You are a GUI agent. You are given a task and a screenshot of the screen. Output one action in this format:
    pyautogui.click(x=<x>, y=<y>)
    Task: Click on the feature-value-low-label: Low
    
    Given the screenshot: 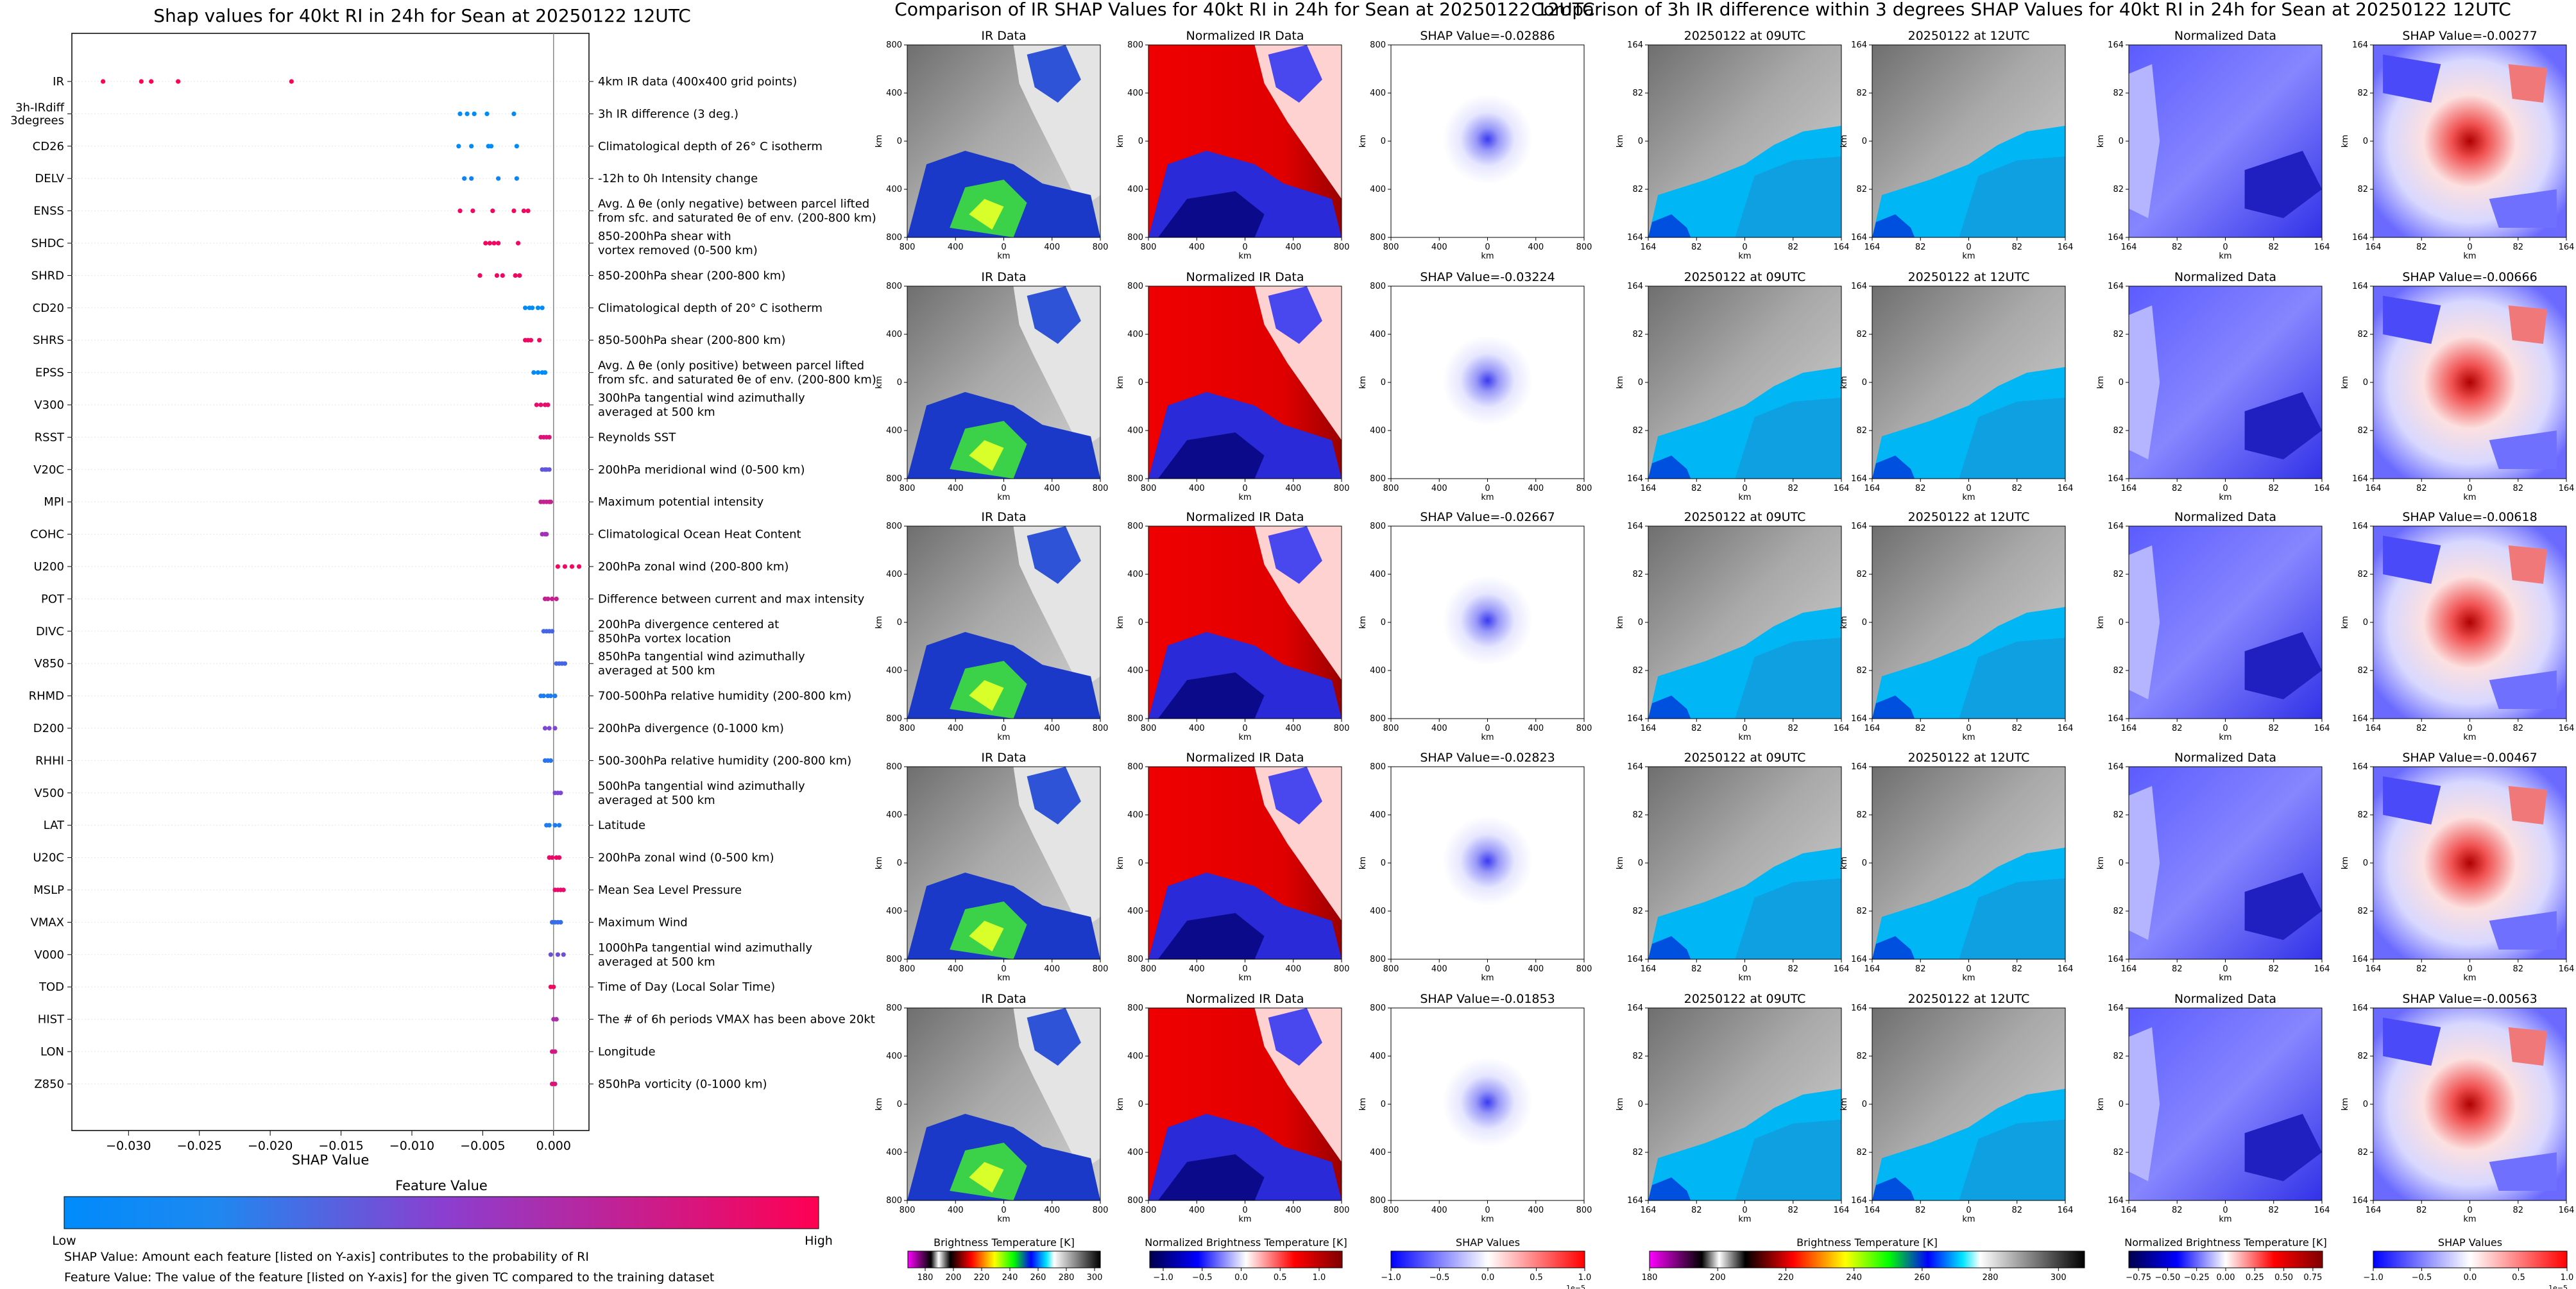 What is the action you would take?
    pyautogui.click(x=64, y=1241)
    